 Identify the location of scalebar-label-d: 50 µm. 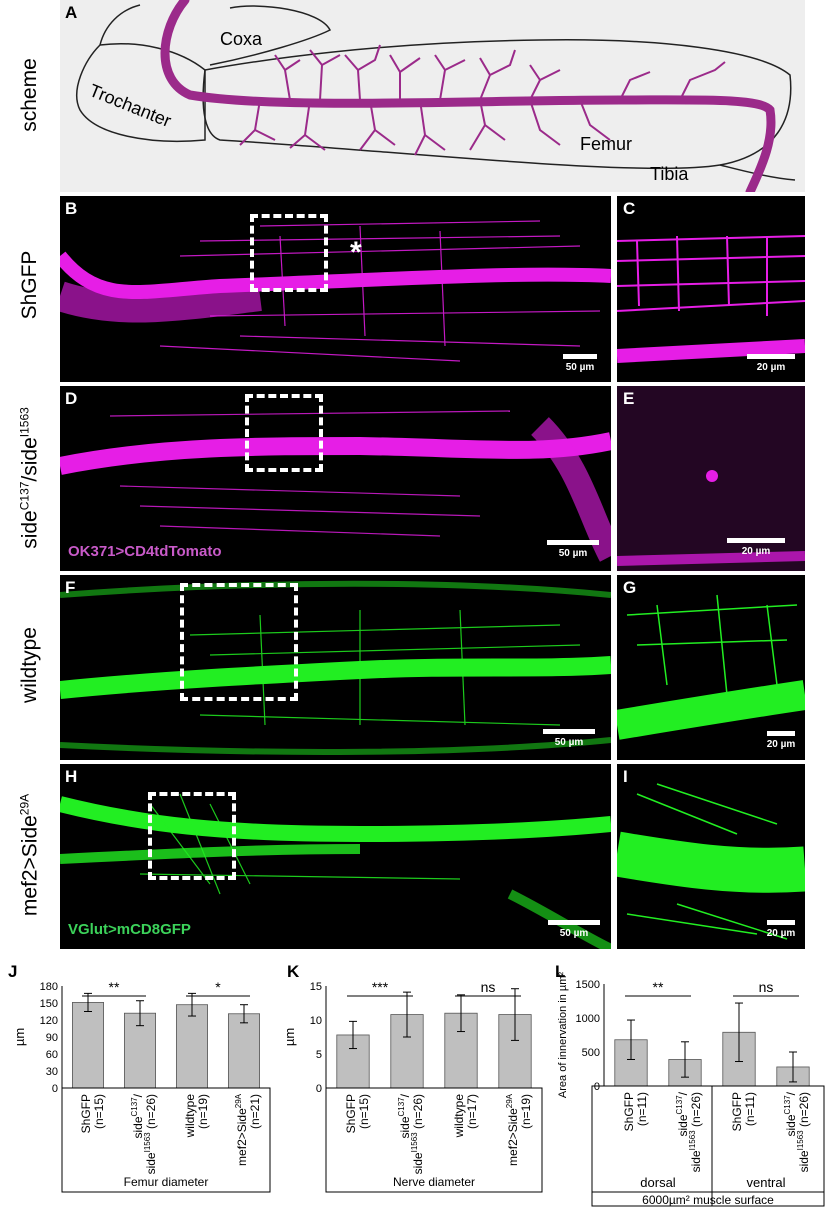
(573, 553).